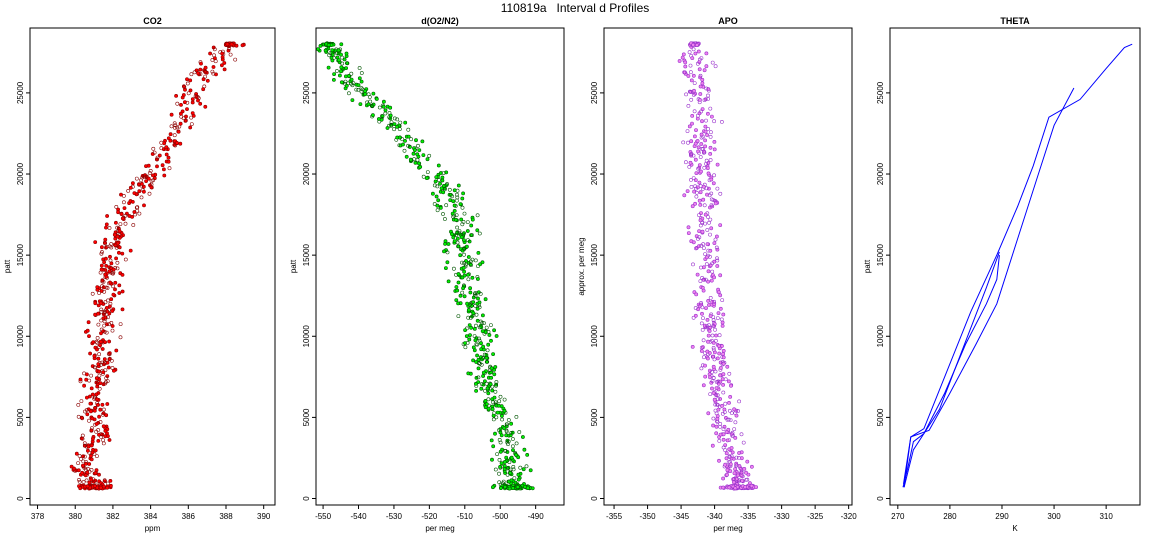 This screenshot has width=1150, height=550. What do you see at coordinates (439, 528) in the screenshot?
I see `x-axis-label: per meg` at bounding box center [439, 528].